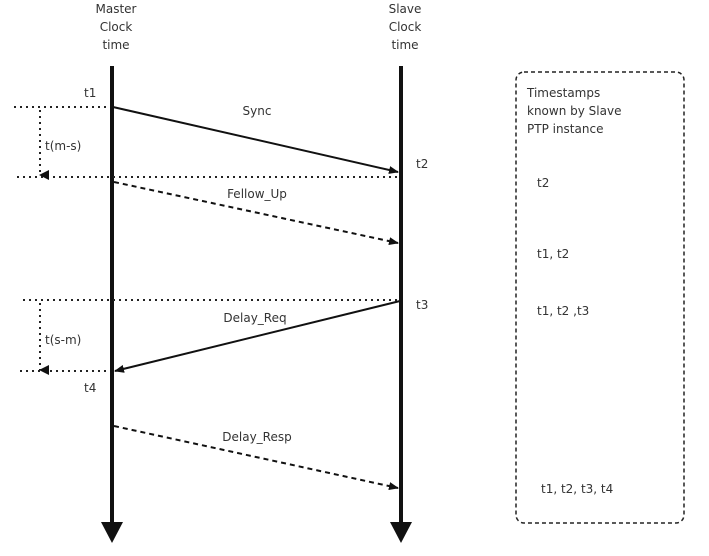 The height and width of the screenshot is (556, 709). Describe the element at coordinates (405, 9) in the screenshot. I see `svg-text: Slave` at that location.